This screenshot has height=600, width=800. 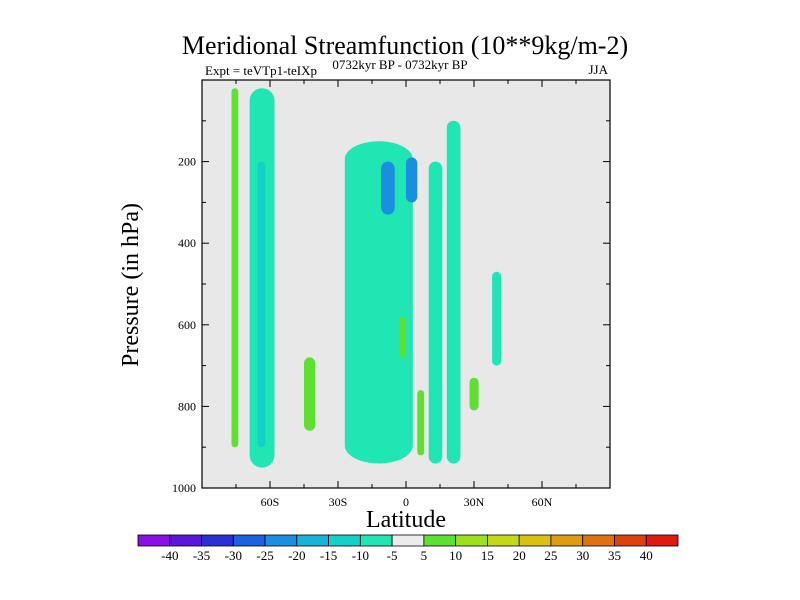 What do you see at coordinates (435, 312) in the screenshot?
I see `contour-band-14N-neg` at bounding box center [435, 312].